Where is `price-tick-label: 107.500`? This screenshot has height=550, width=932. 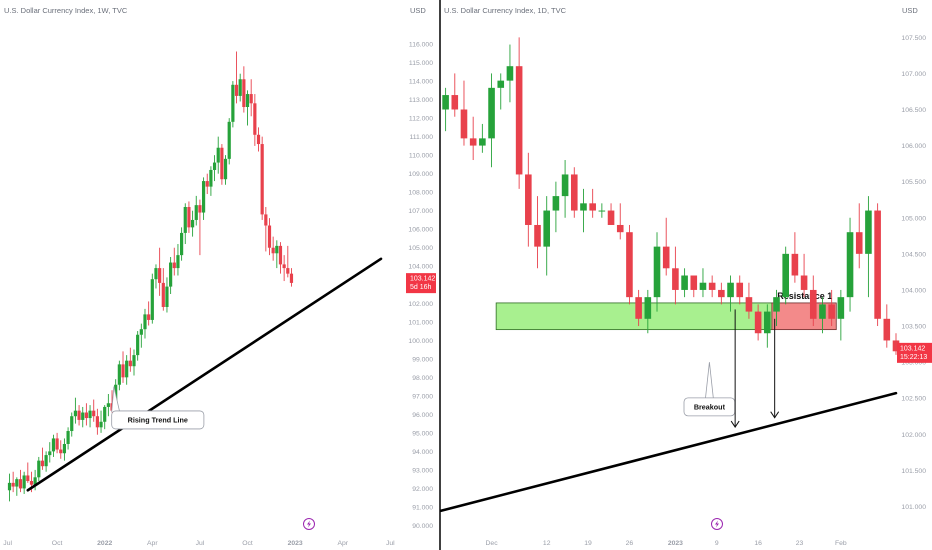
price-tick-label: 107.500 is located at coordinates (913, 38).